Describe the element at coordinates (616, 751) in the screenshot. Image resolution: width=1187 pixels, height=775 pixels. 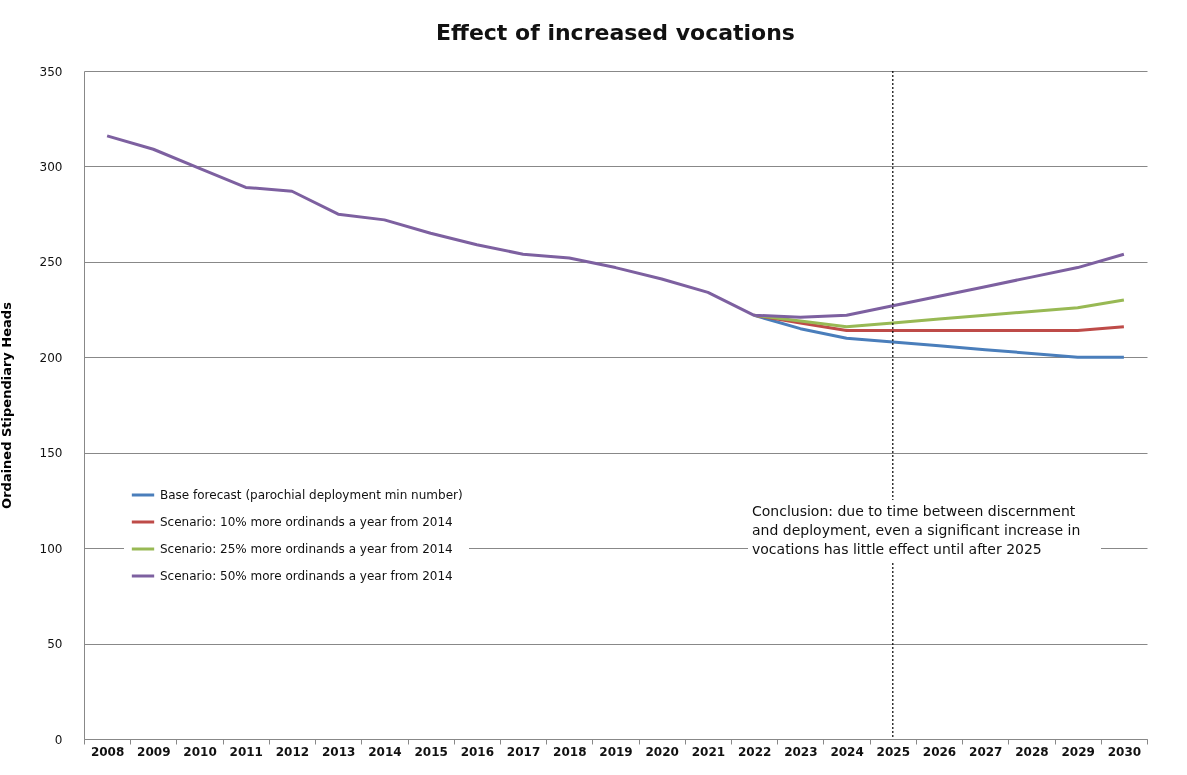
I see `x-tick-label: 2019` at that location.